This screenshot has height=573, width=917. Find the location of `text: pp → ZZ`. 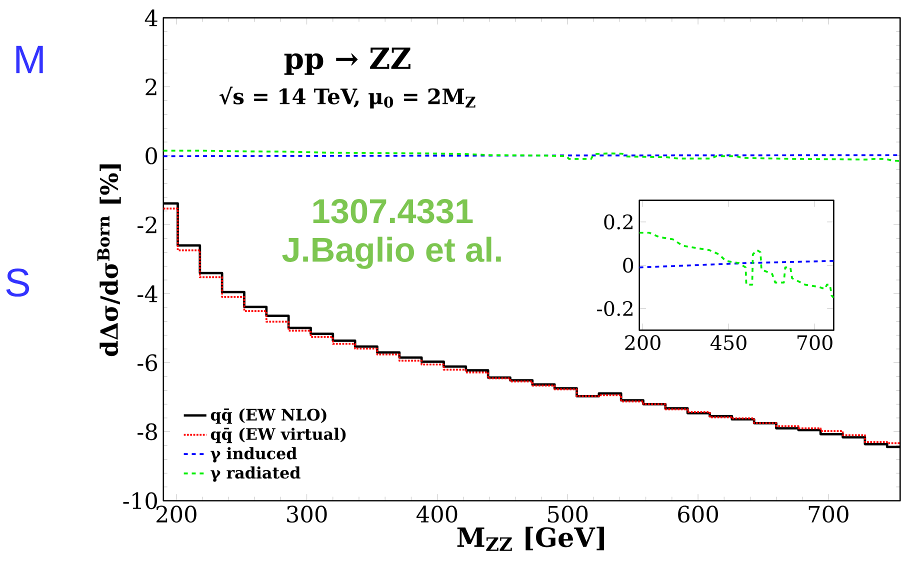

text: pp → ZZ is located at coordinates (347, 61).